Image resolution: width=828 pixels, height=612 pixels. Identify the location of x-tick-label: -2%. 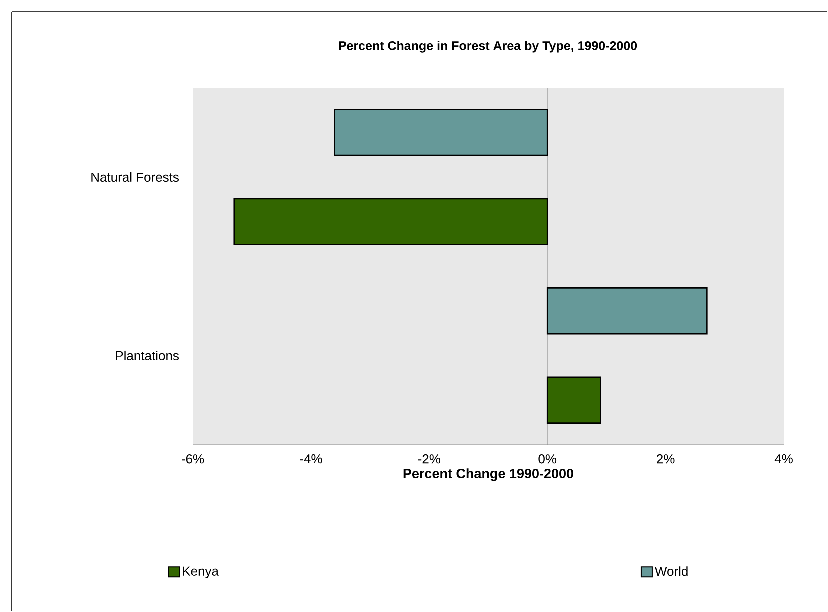
(429, 459).